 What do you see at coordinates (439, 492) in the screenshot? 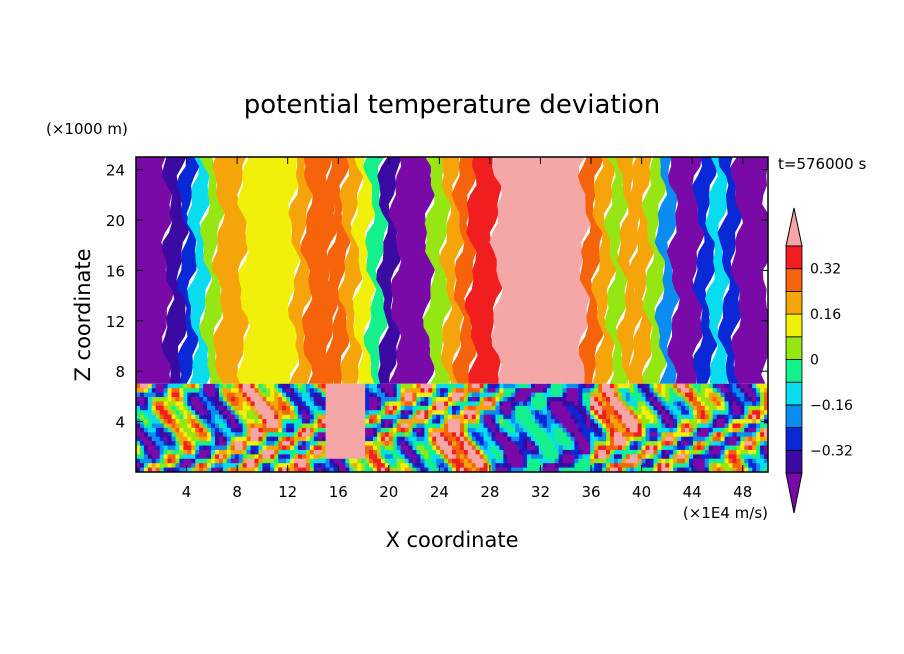
I see `x-tick-label: 24` at bounding box center [439, 492].